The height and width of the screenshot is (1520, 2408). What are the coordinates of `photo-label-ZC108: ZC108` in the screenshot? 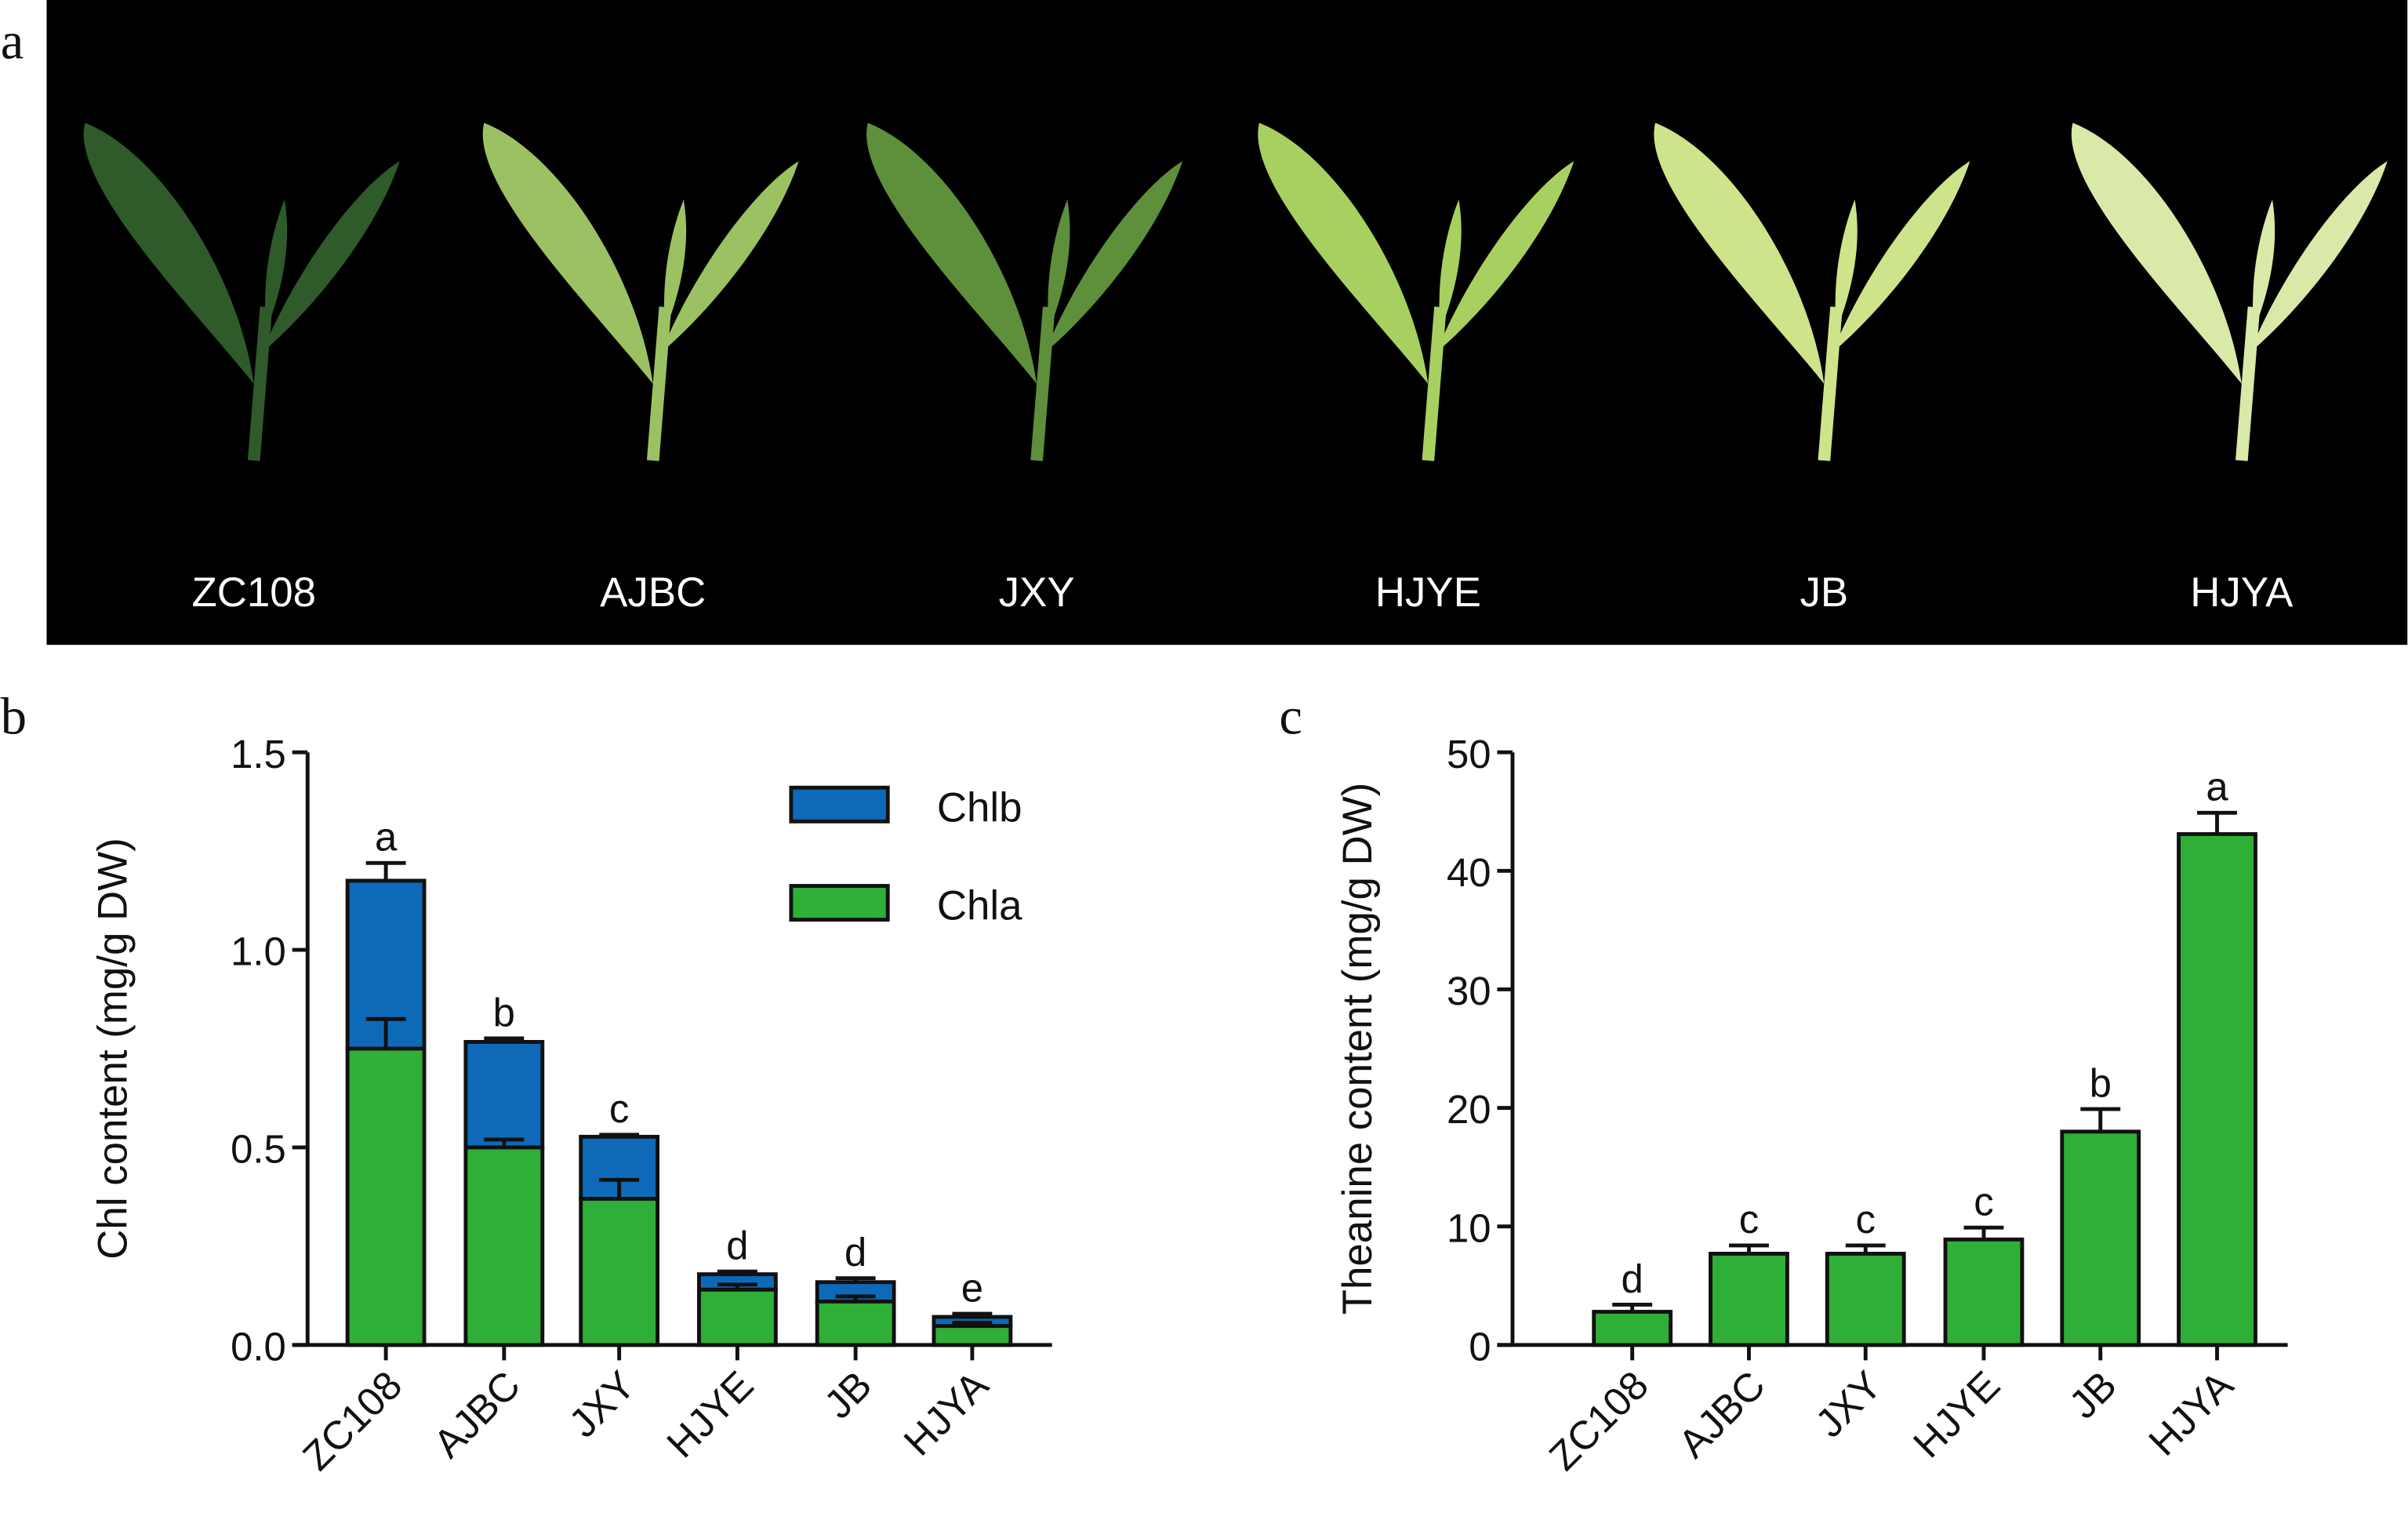 It's located at (253, 592).